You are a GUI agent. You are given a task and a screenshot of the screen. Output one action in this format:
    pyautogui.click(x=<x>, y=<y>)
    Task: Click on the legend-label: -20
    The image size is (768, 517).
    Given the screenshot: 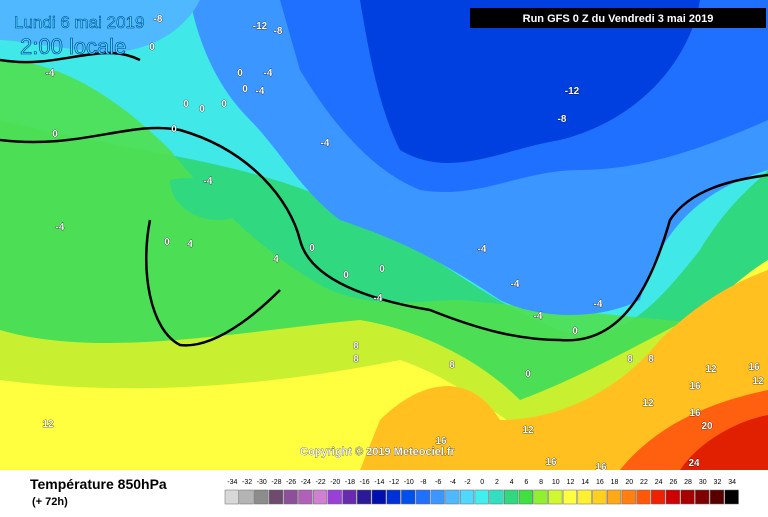 What is the action you would take?
    pyautogui.click(x=335, y=482)
    